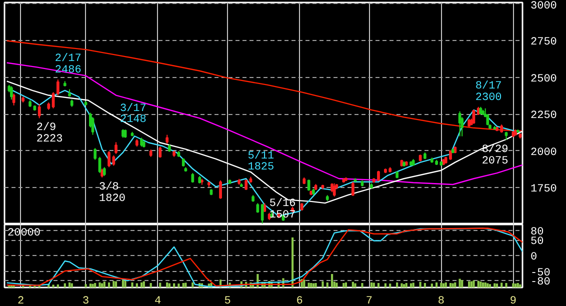  I want to click on y2-tick-label: -80, so click(540, 282).